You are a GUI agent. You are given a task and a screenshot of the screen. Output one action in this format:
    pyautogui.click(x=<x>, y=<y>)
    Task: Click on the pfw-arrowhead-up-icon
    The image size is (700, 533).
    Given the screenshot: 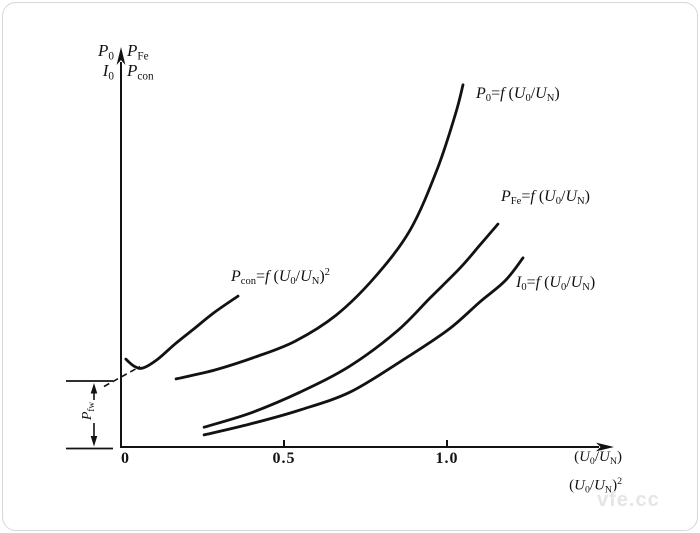 What is the action you would take?
    pyautogui.click(x=94, y=388)
    